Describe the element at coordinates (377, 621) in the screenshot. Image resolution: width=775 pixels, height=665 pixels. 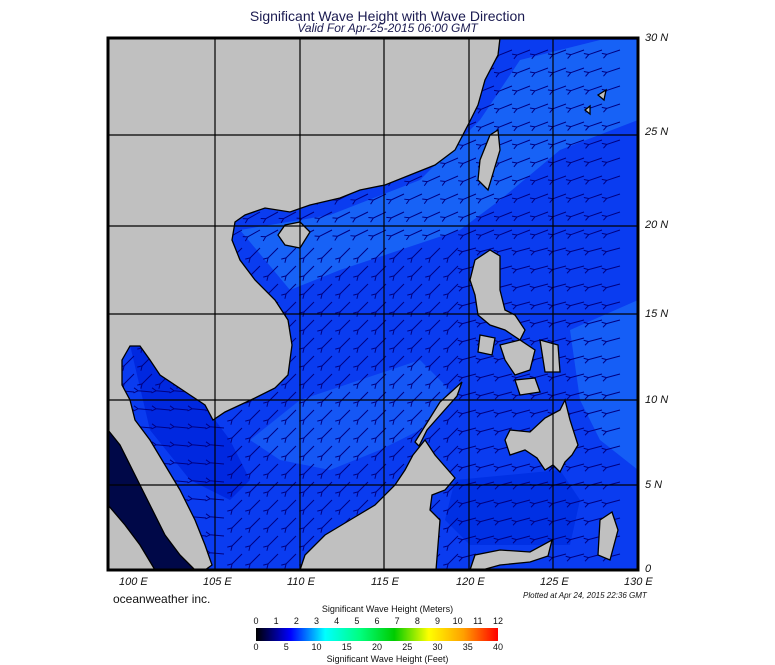
I see `meters-tick: 6` at that location.